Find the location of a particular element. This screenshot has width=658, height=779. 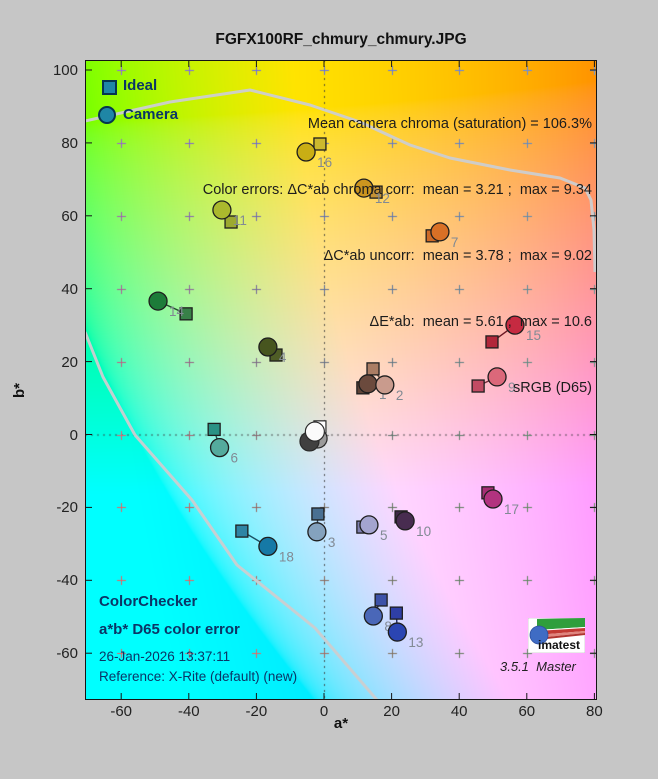

x-tick-label: -40 is located at coordinates (188, 711).